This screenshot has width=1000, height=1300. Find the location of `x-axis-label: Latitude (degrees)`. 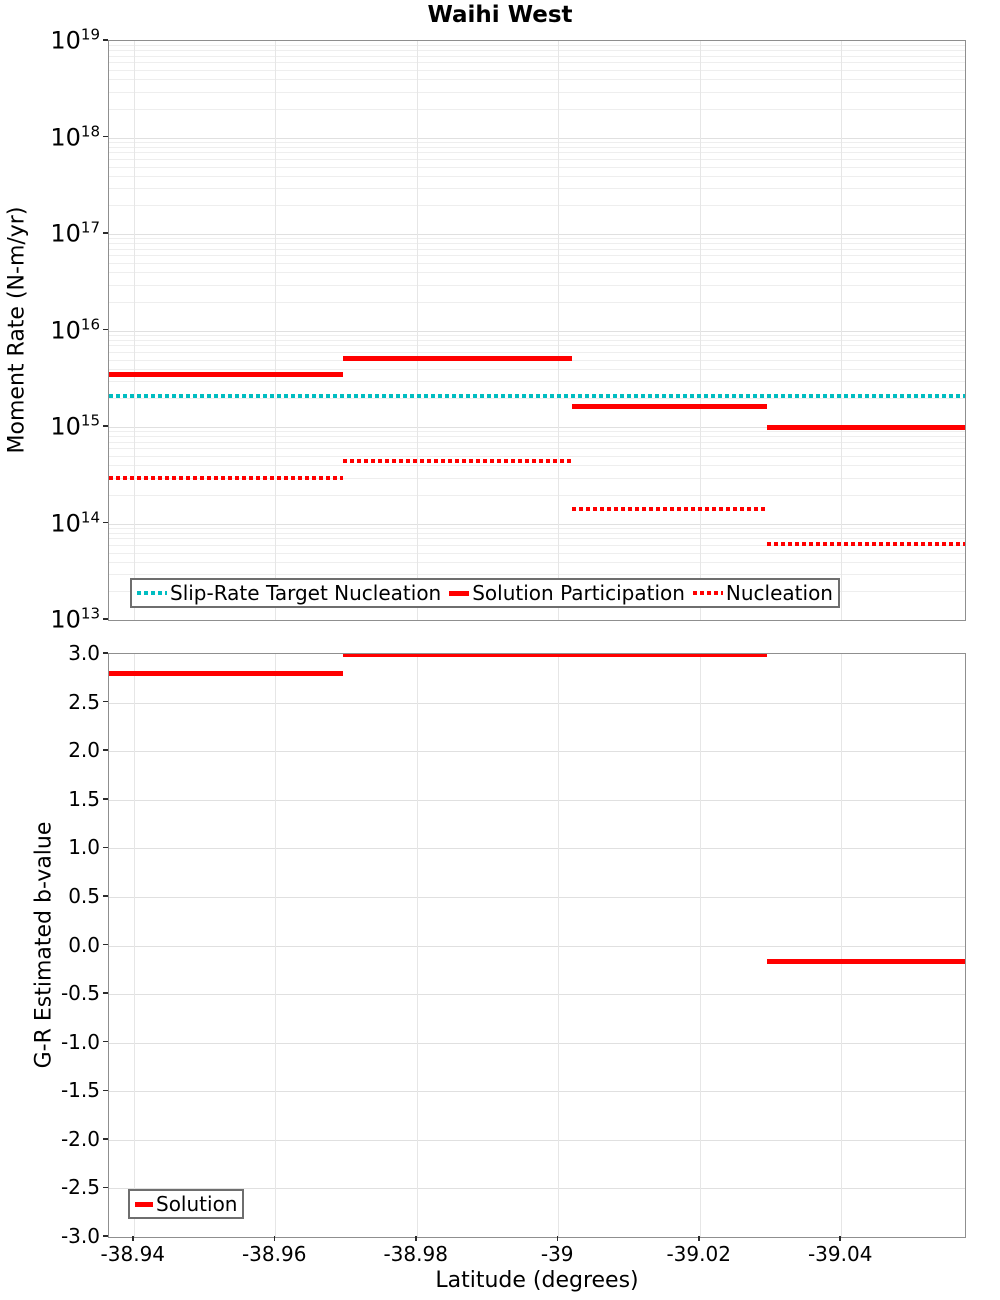

x-axis-label: Latitude (degrees) is located at coordinates (537, 1280).